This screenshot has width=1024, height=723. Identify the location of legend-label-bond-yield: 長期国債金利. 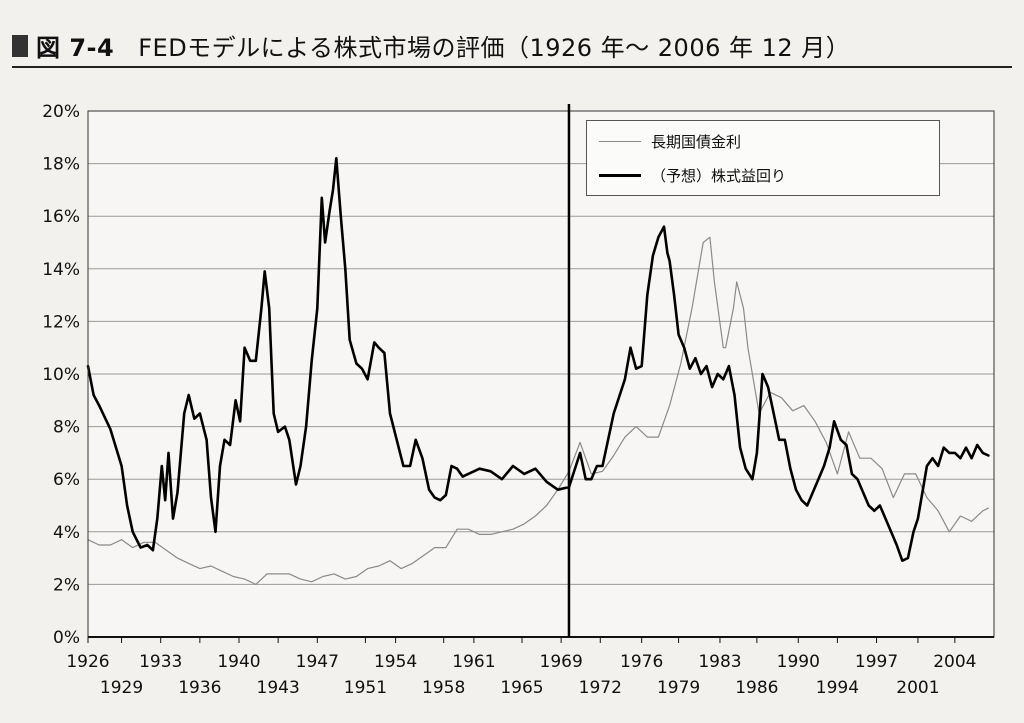
(696, 142).